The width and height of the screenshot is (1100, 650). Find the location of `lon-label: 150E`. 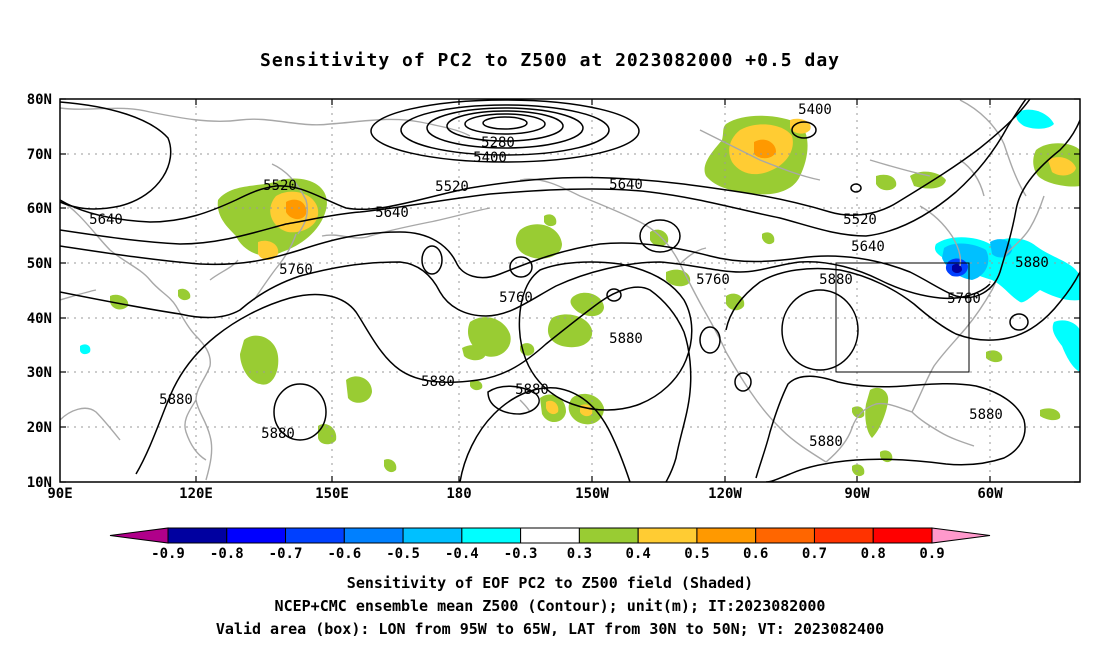

lon-label: 150E is located at coordinates (332, 494).